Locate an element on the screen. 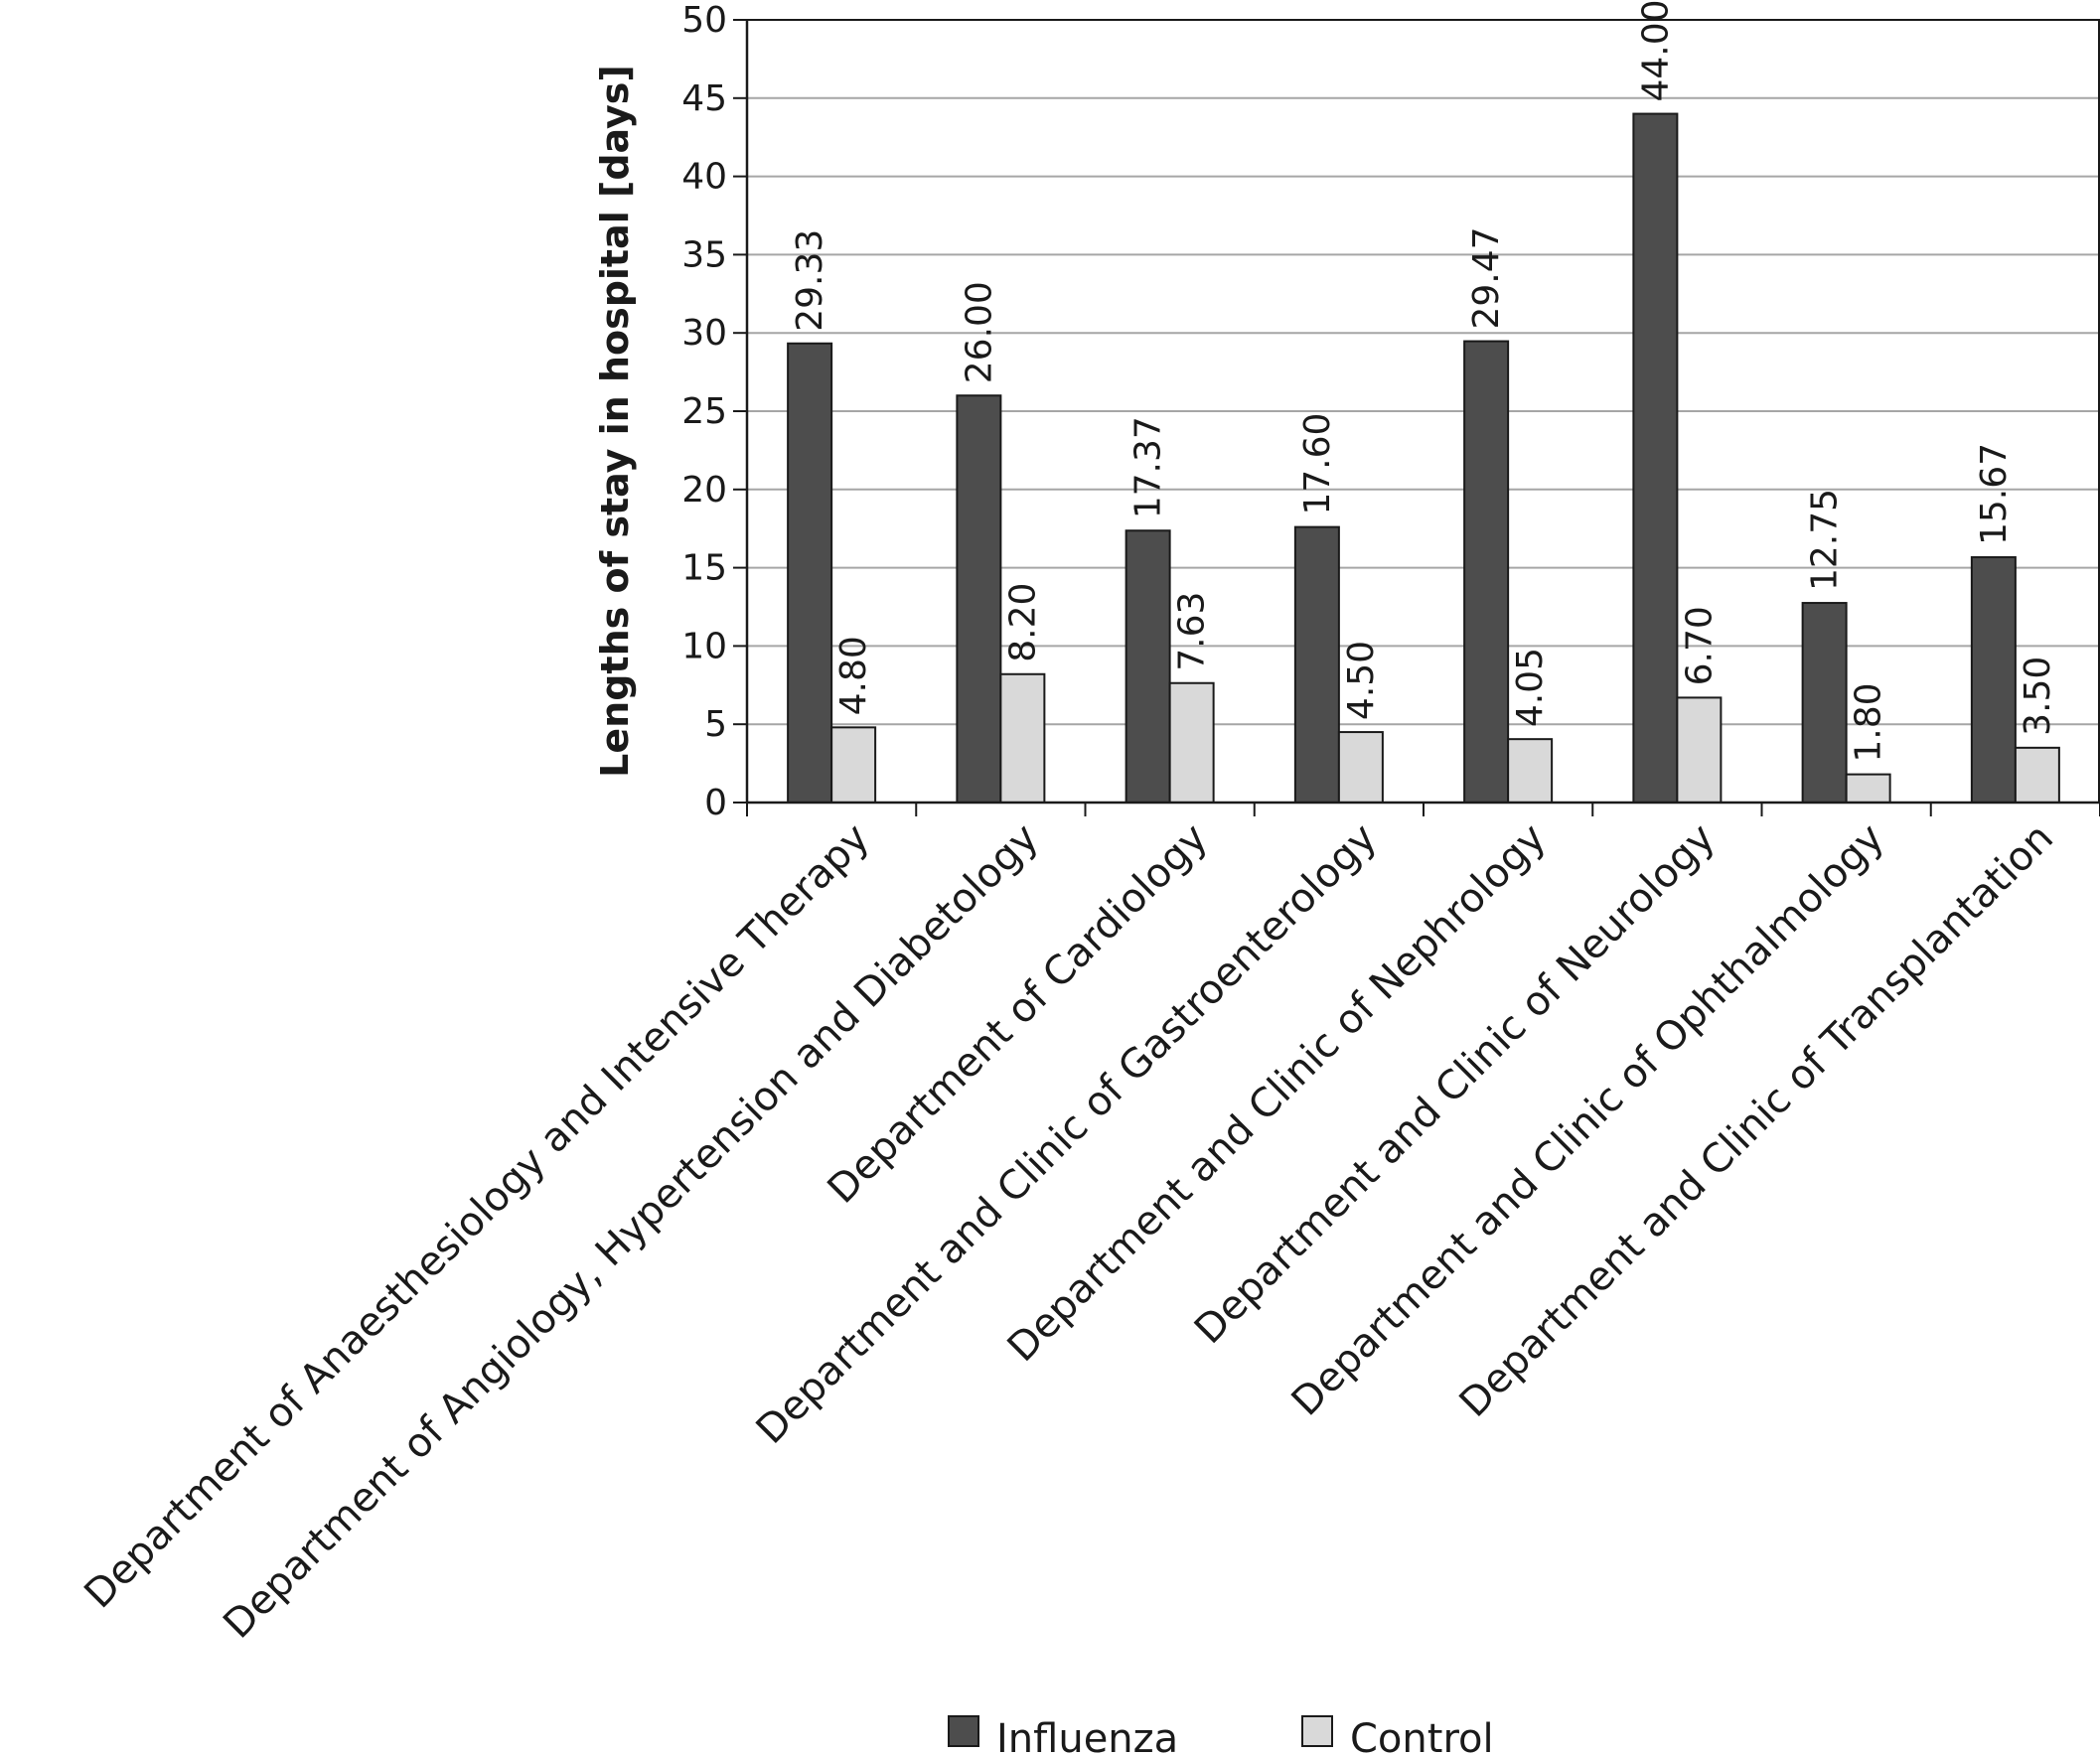 The width and height of the screenshot is (2100, 1757). legend-swatch-control is located at coordinates (1317, 1731).